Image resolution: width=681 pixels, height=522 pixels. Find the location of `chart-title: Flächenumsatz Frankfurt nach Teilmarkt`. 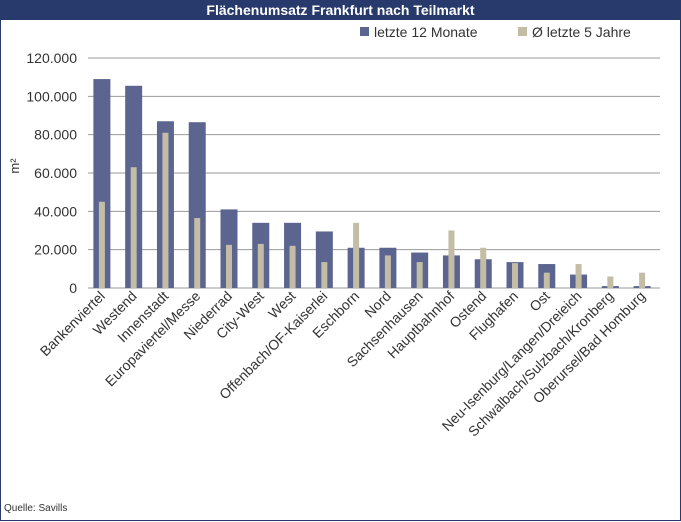

chart-title: Flächenumsatz Frankfurt nach Teilmarkt is located at coordinates (340, 10).